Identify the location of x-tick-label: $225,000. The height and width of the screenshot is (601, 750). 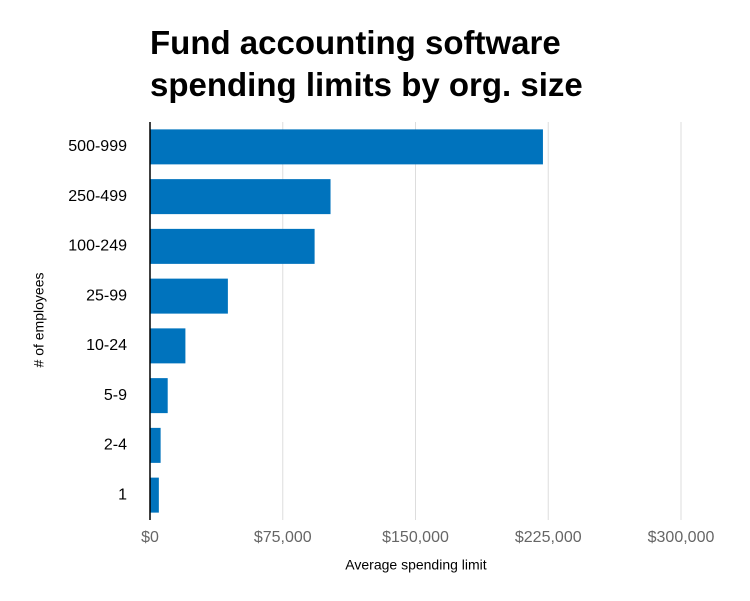
(548, 537).